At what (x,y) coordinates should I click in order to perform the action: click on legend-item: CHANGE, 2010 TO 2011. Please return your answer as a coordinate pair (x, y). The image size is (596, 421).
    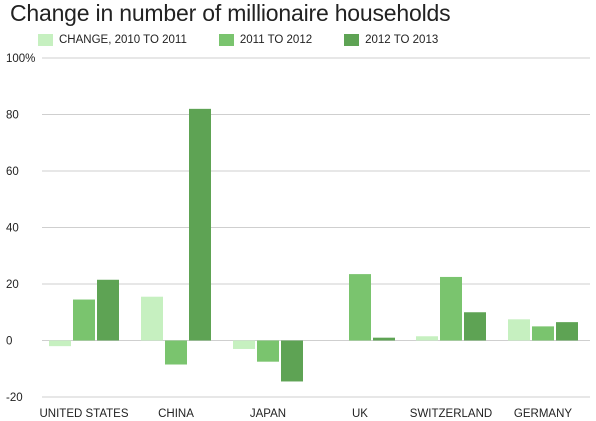
    Looking at the image, I should click on (112, 40).